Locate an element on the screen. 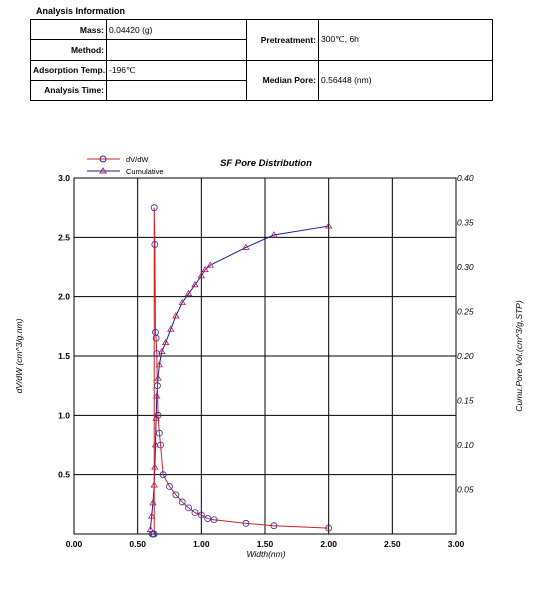  y-tick-label: 2.5 is located at coordinates (64, 237).